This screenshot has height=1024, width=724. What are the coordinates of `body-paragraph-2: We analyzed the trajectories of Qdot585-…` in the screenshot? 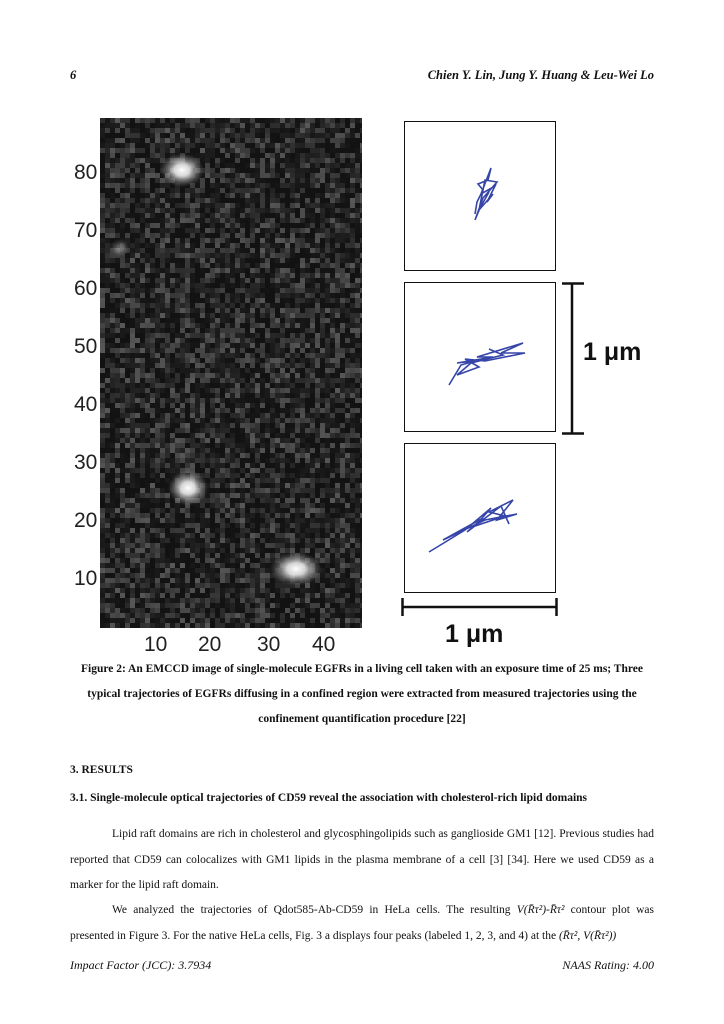 It's located at (362, 923).